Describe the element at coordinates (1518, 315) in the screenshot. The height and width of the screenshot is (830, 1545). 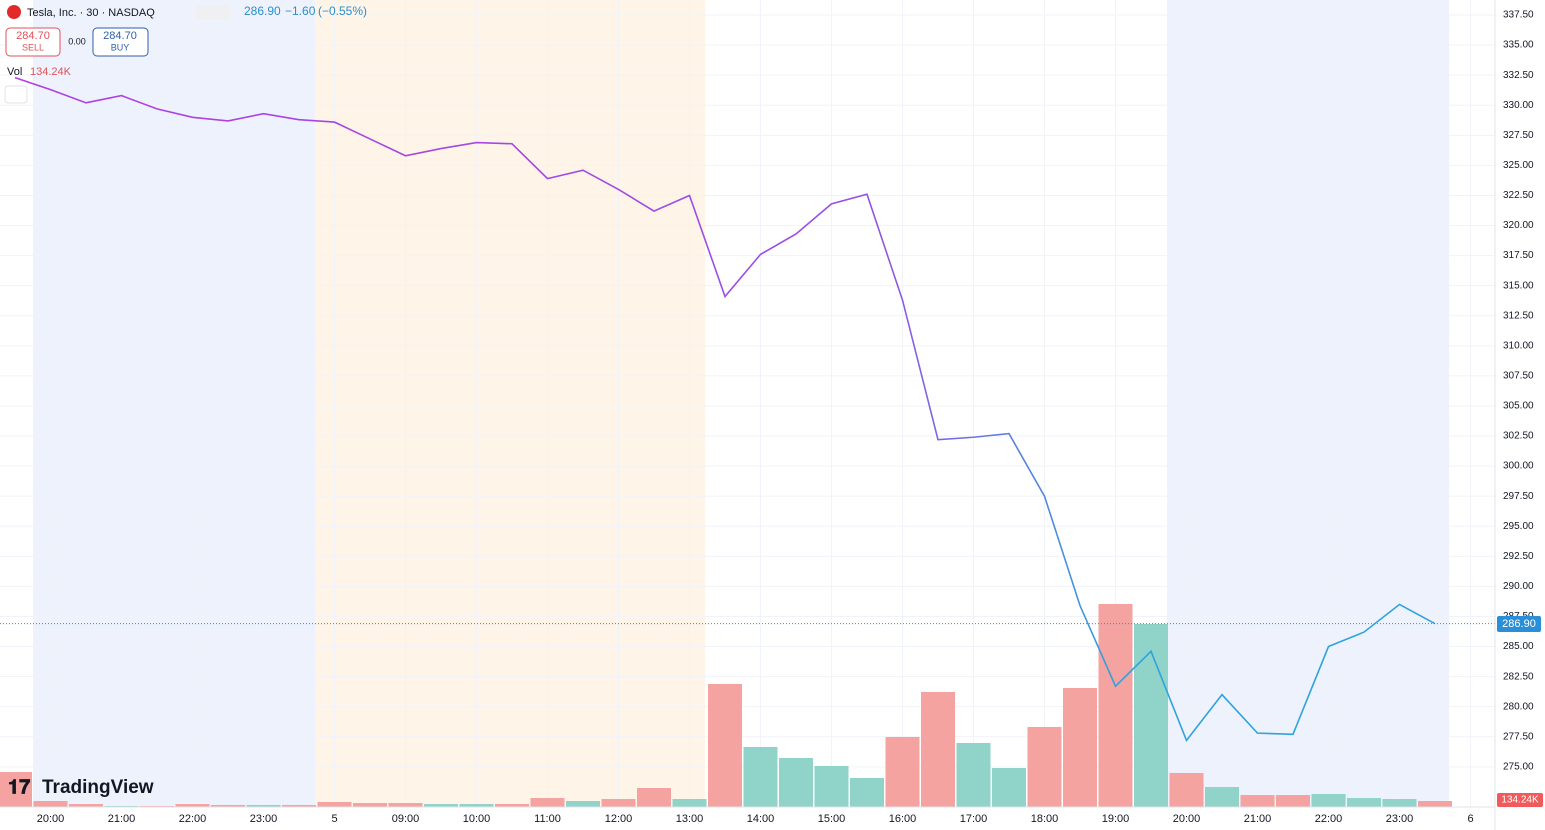
I see `y-tick-label: 312.50` at that location.